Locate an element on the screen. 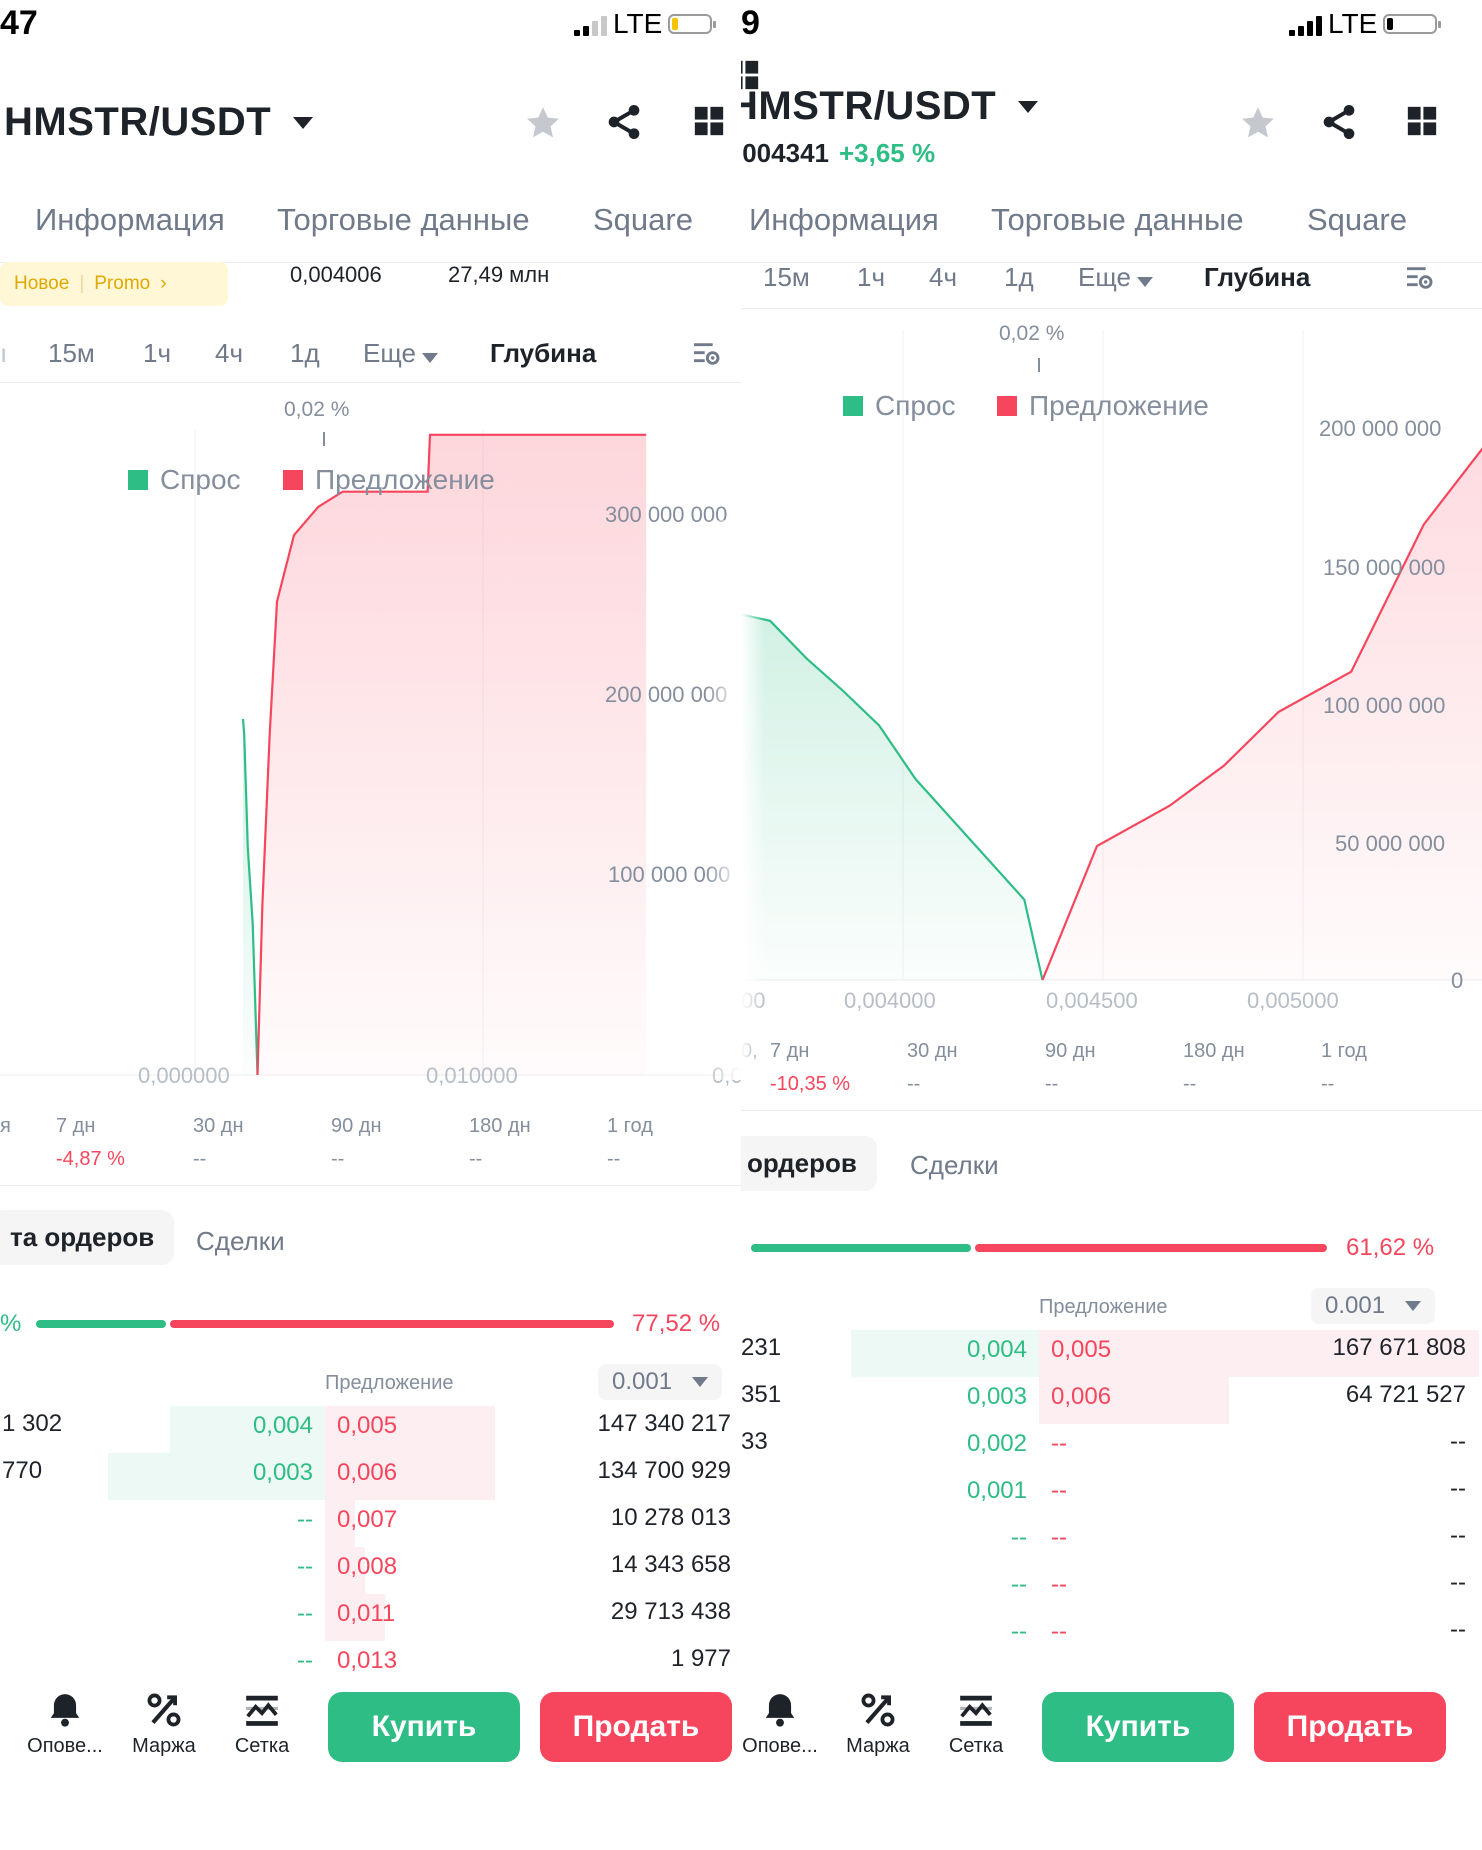  perf-label: 90 дн is located at coordinates (356, 1126).